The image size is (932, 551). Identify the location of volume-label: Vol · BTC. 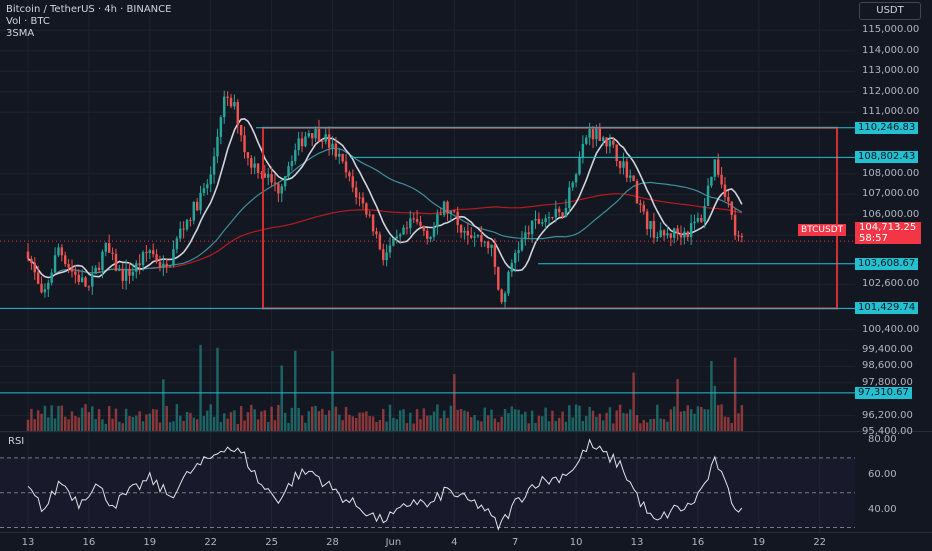
(28, 21).